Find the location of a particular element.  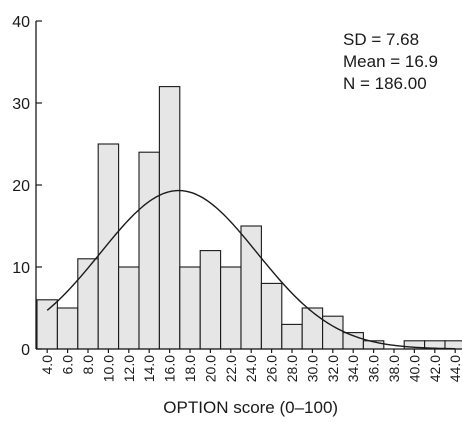

bar-44.0 is located at coordinates (453, 345).